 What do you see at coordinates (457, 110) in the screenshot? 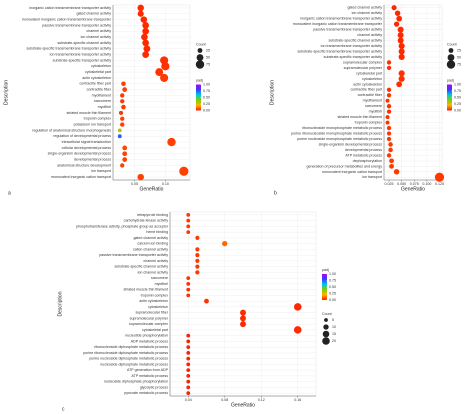
I see `colorbar-label: 0.00` at bounding box center [457, 110].